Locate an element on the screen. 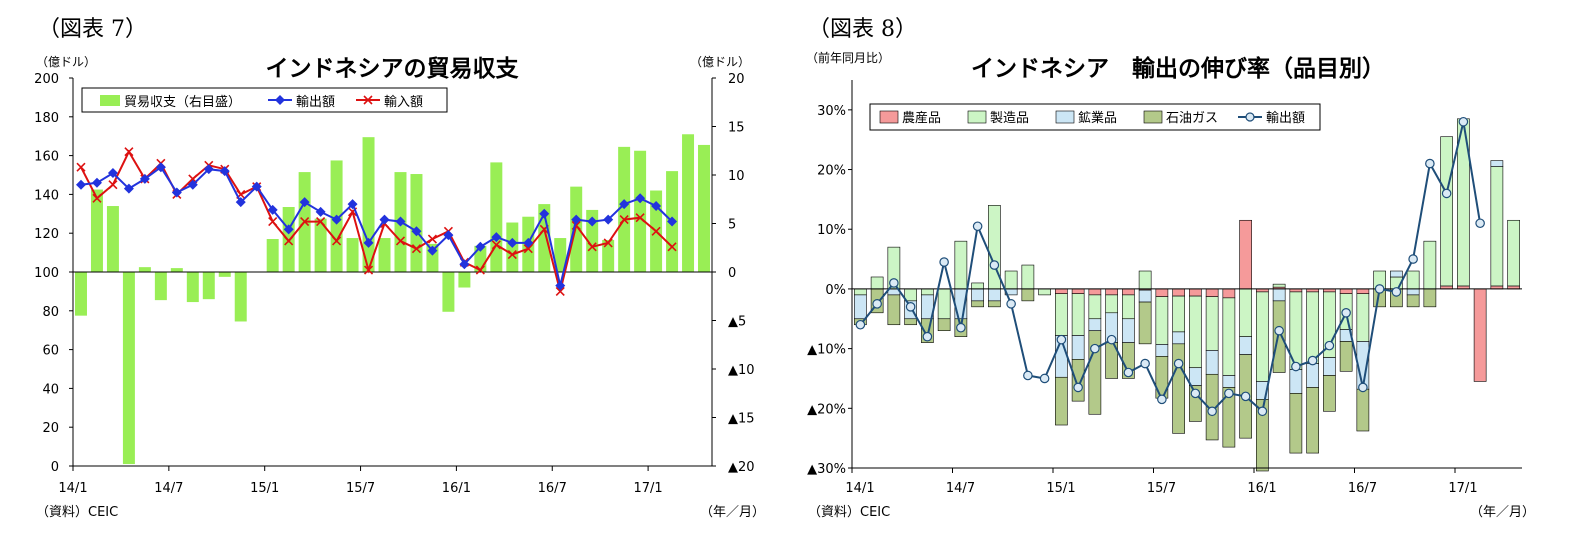 The image size is (1585, 552). x-tick-label-8: 14/7 is located at coordinates (960, 488).